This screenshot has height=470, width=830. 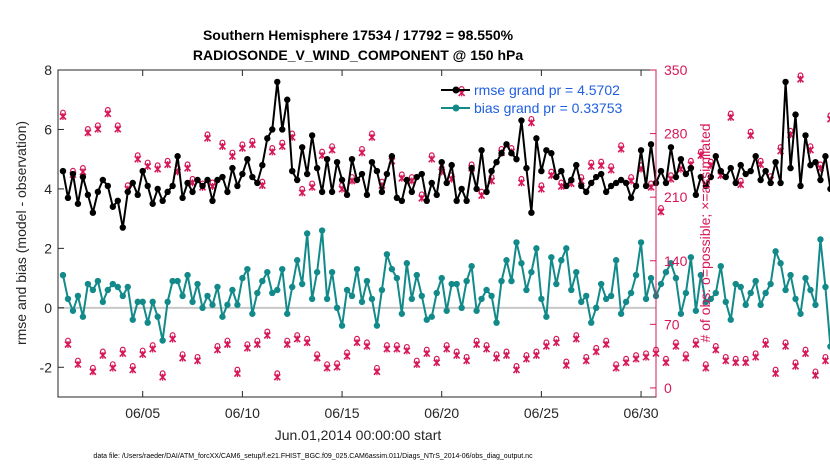 What do you see at coordinates (641, 413) in the screenshot?
I see `x-tick-label: 06/30` at bounding box center [641, 413].